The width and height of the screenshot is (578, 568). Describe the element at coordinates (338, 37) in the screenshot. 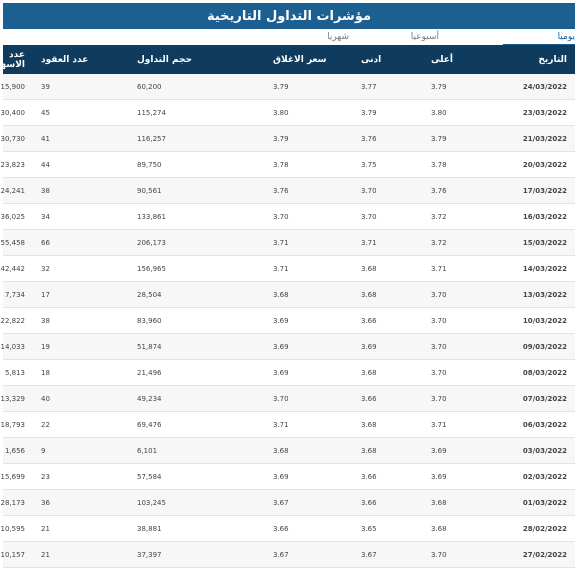

I see `tab-monthly: شهريا` at that location.